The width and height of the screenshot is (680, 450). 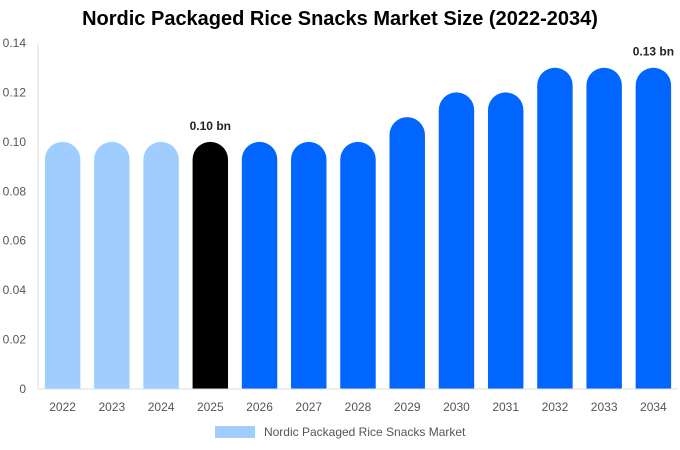 What do you see at coordinates (555, 407) in the screenshot?
I see `x-tick-label: 2032` at bounding box center [555, 407].